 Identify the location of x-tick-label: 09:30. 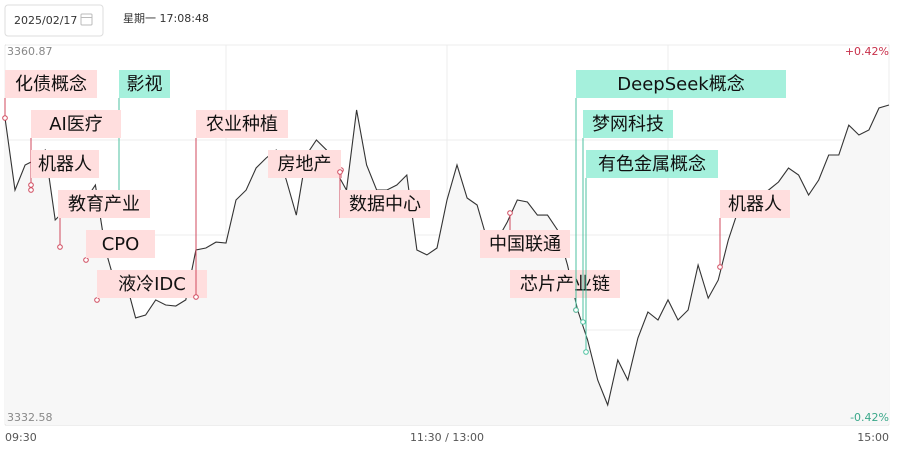
(21, 437).